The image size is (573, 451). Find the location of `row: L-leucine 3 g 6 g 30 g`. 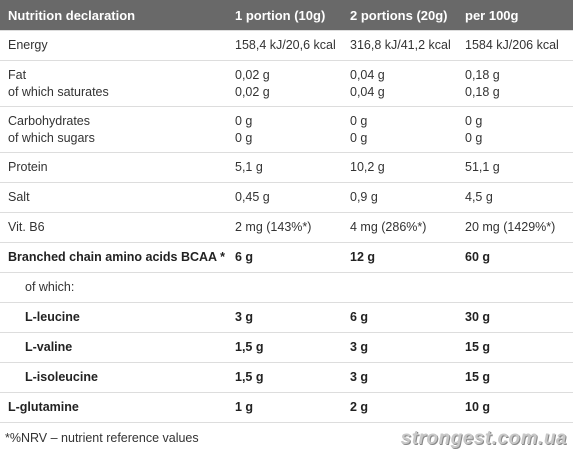

row: L-leucine 3 g 6 g 30 g is located at coordinates (286, 317).